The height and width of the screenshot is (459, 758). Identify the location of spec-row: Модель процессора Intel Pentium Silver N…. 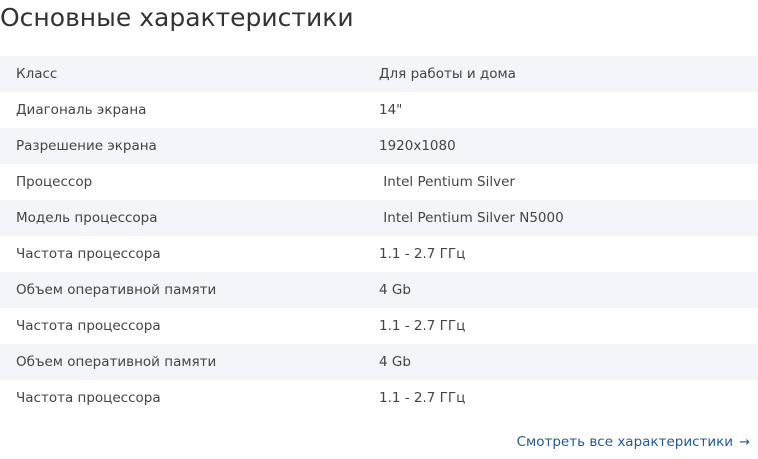
(379, 218).